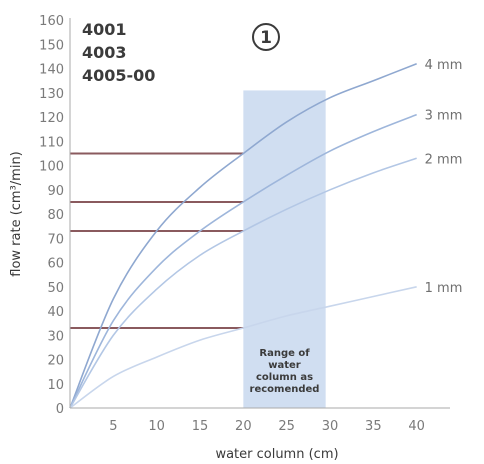 The height and width of the screenshot is (464, 484). Describe the element at coordinates (60, 409) in the screenshot. I see `y-tick-label-zero: 0` at that location.